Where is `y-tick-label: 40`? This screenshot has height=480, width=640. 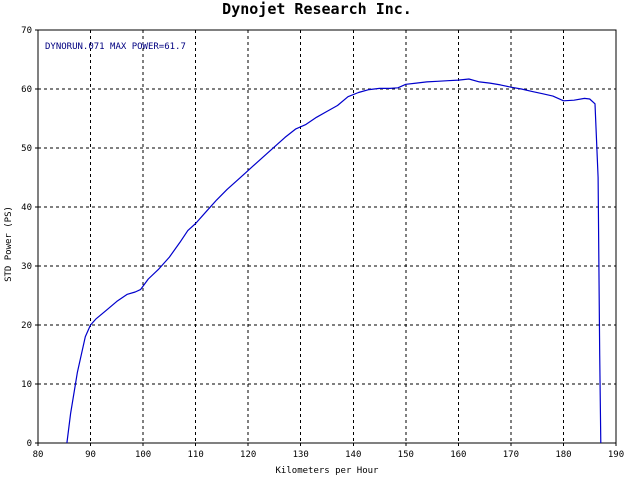
y-tick-label: 40 is located at coordinates (26, 208).